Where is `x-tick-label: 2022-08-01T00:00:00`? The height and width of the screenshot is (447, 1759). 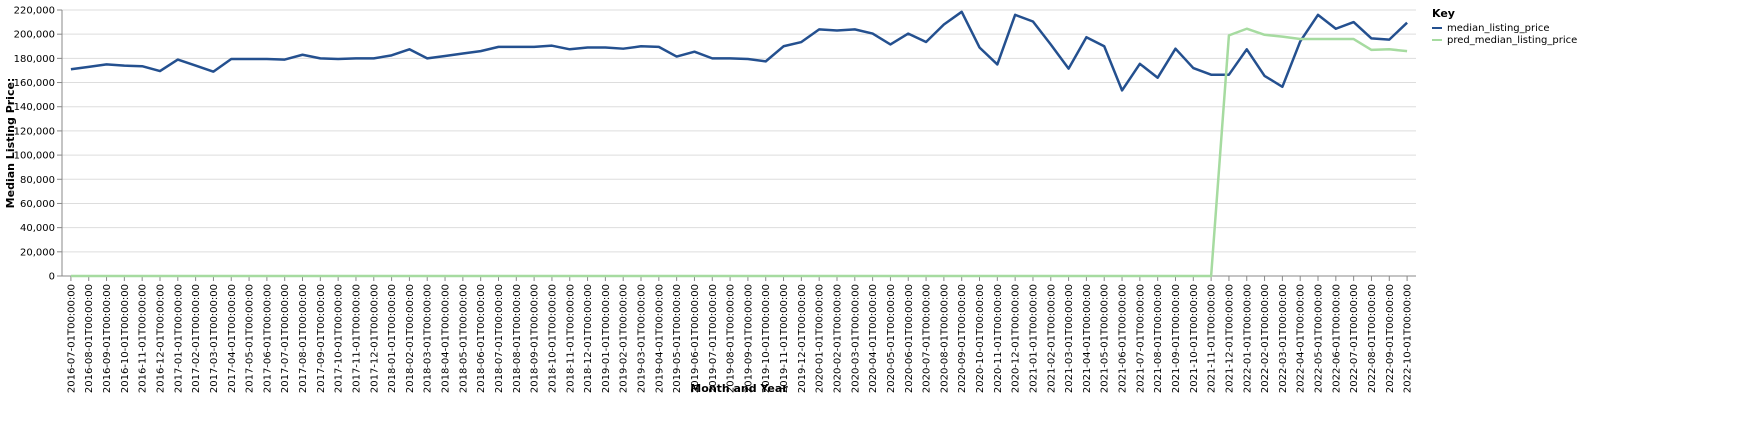
x-tick-label: 2022-08-01T00:00:00 is located at coordinates (1372, 338).